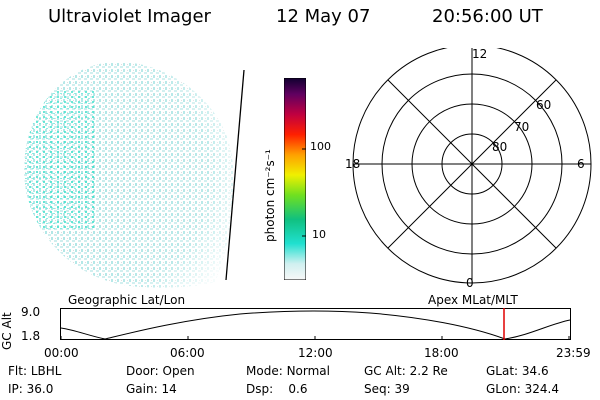 The image size is (600, 400). I want to click on status-mode: Mode: Normal, so click(288, 371).